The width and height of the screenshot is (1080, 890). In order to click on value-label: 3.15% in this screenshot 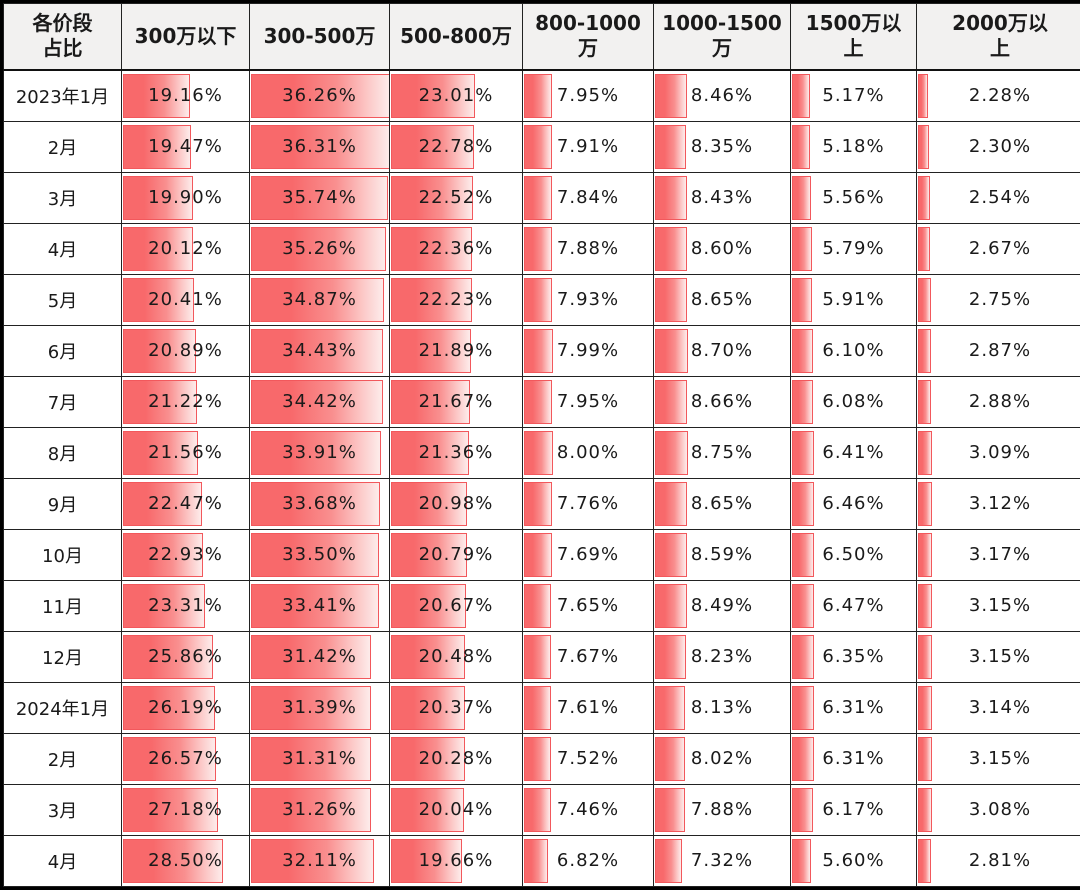, I will do `click(1000, 759)`.